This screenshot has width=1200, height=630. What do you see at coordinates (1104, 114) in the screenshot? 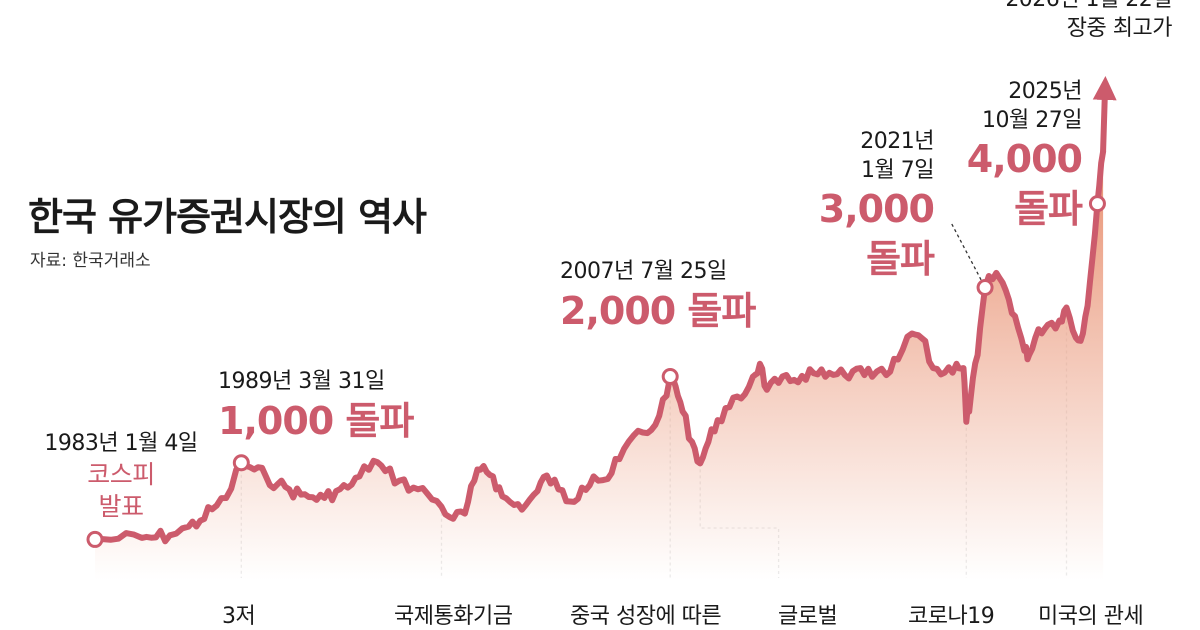
I see `peak-arrow` at bounding box center [1104, 114].